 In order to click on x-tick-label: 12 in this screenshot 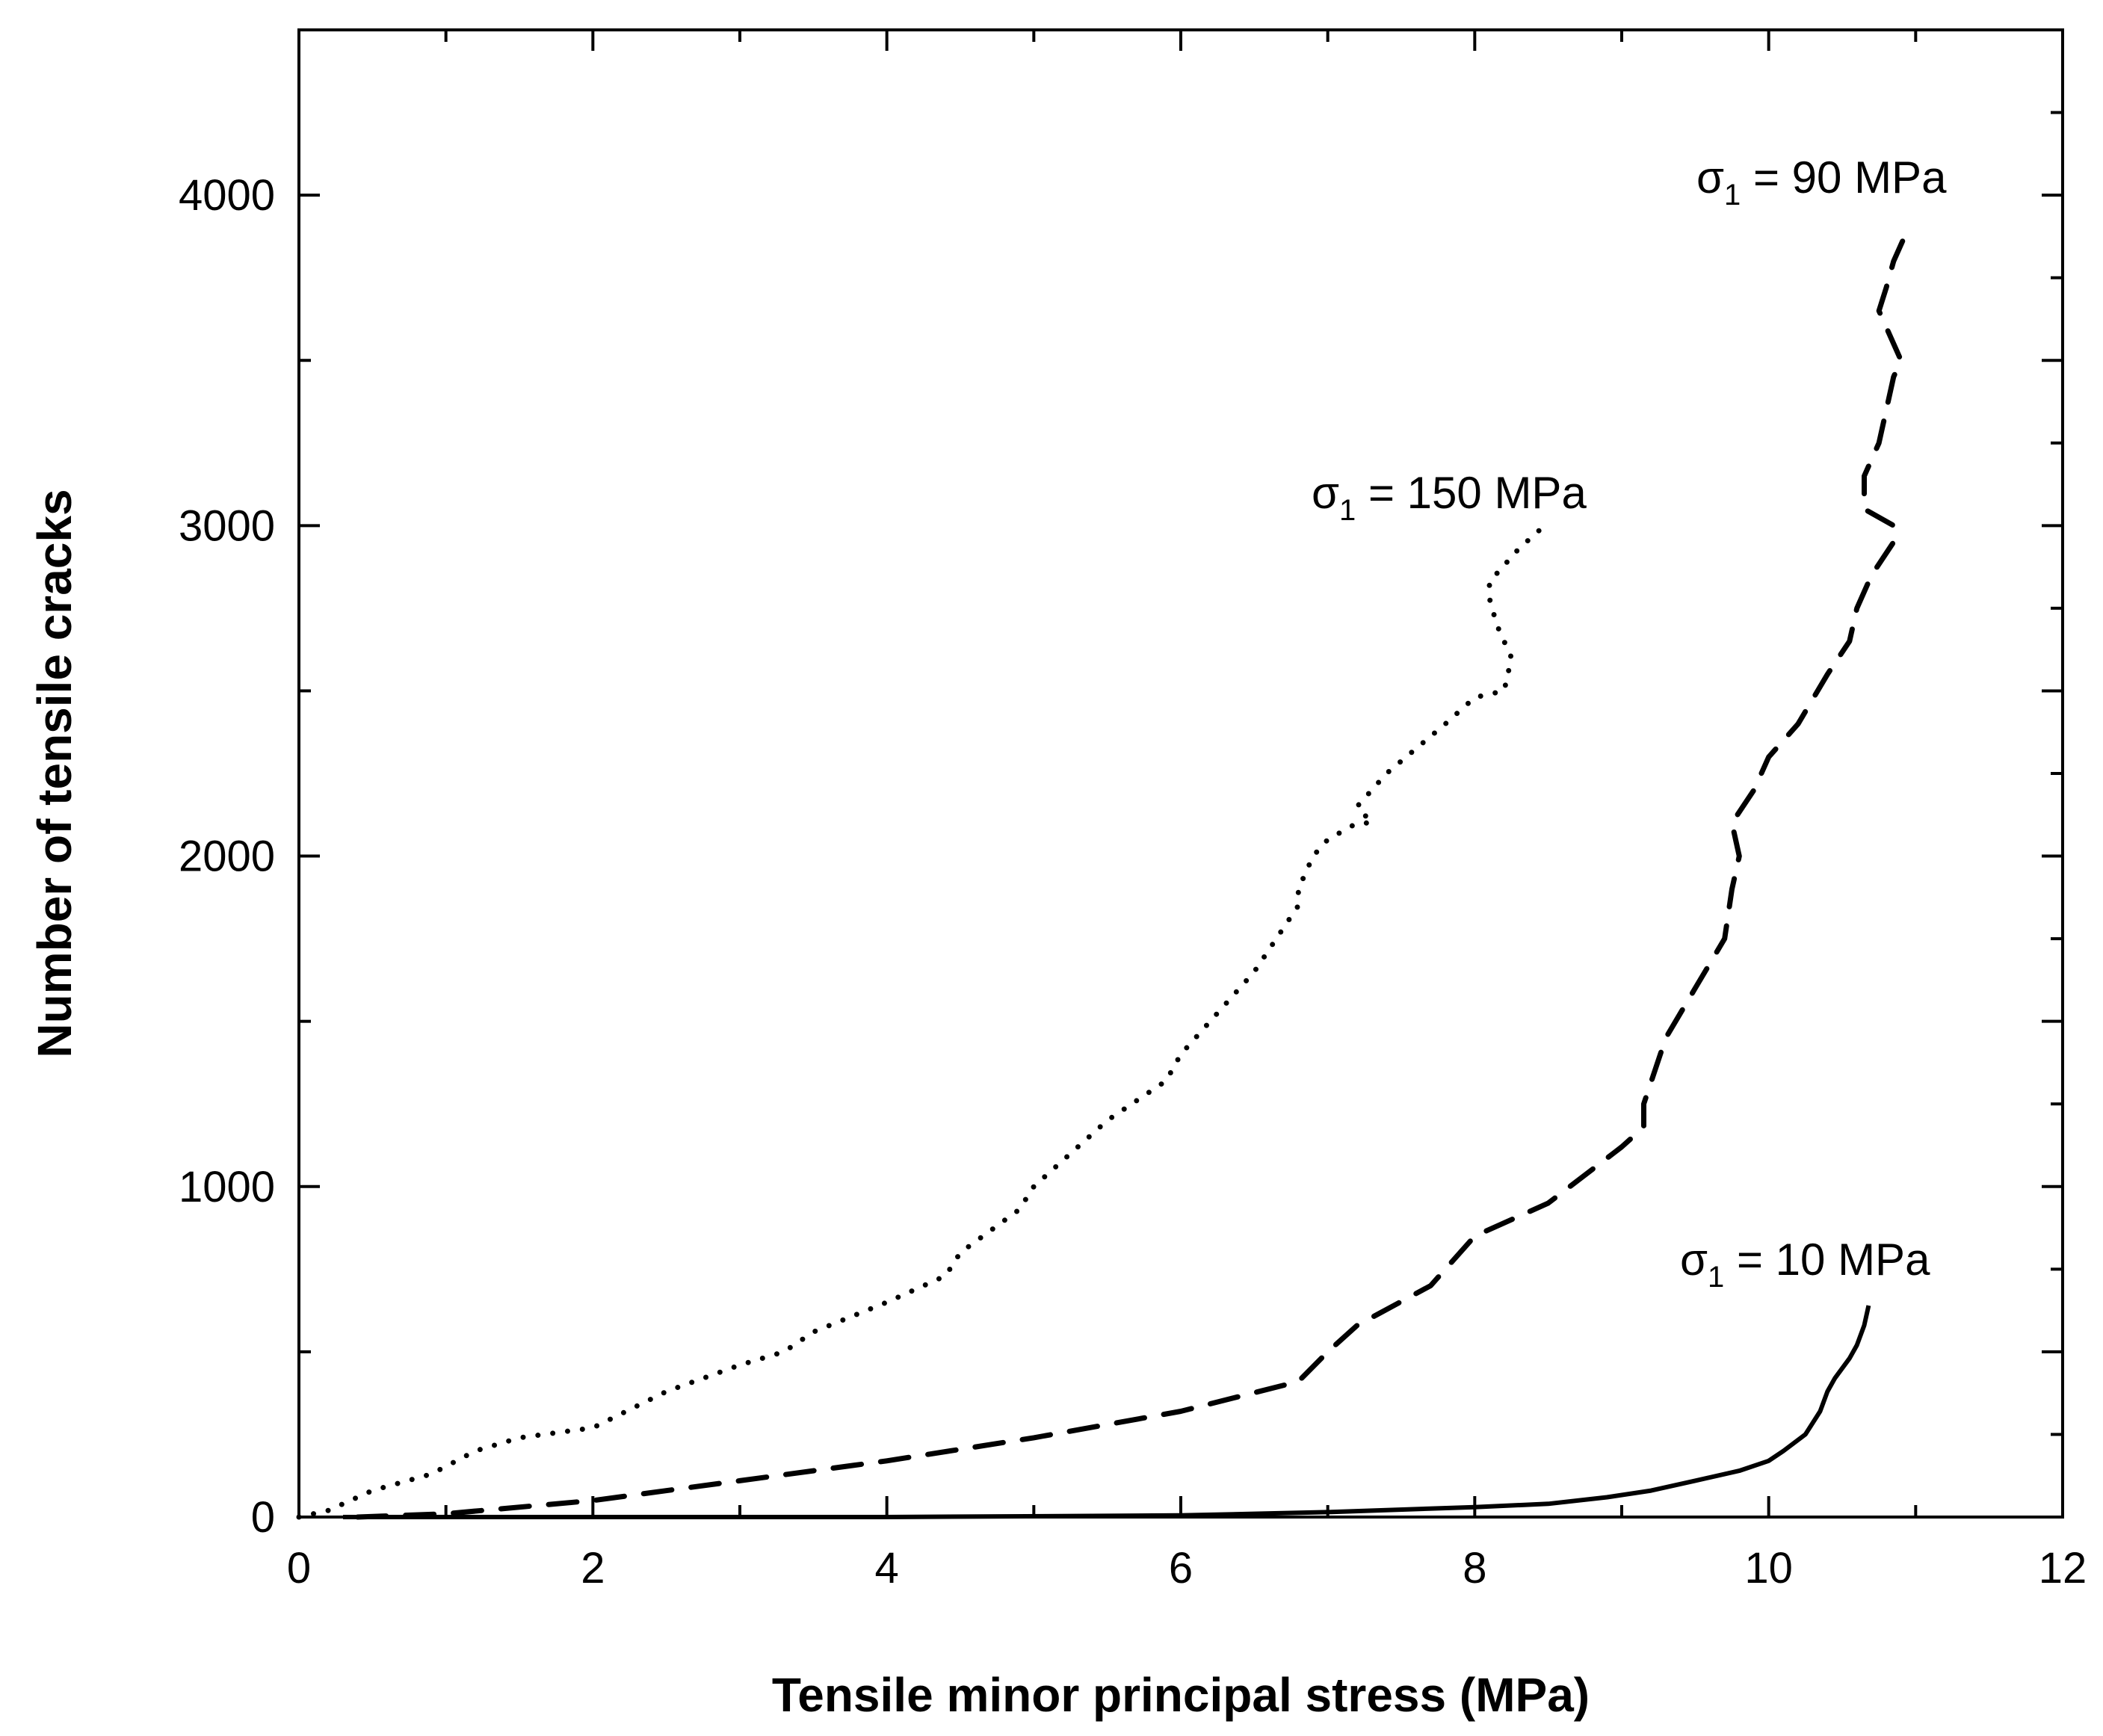, I will do `click(2063, 1568)`.